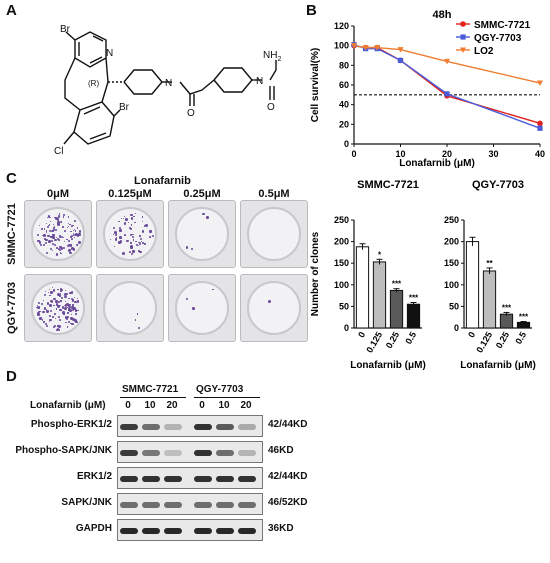 The image size is (550, 563). What do you see at coordinates (220, 389) in the screenshot?
I see `blot-group-qgy: QGY-7703` at bounding box center [220, 389].